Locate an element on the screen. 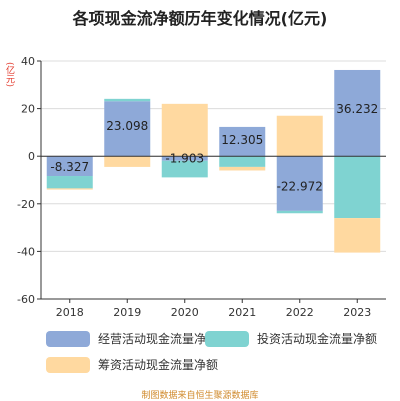 This screenshot has width=400, height=401. legend-swatch-investing is located at coordinates (227, 338).